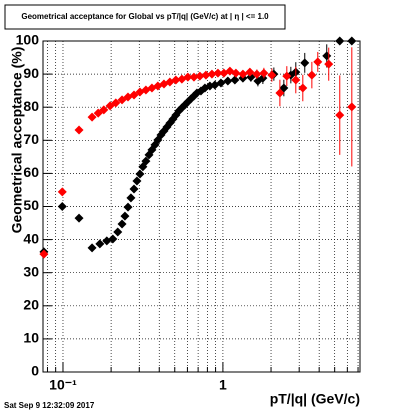 This screenshot has height=414, width=400. Describe the element at coordinates (31, 305) in the screenshot. I see `y-tick-label: 20` at that location.